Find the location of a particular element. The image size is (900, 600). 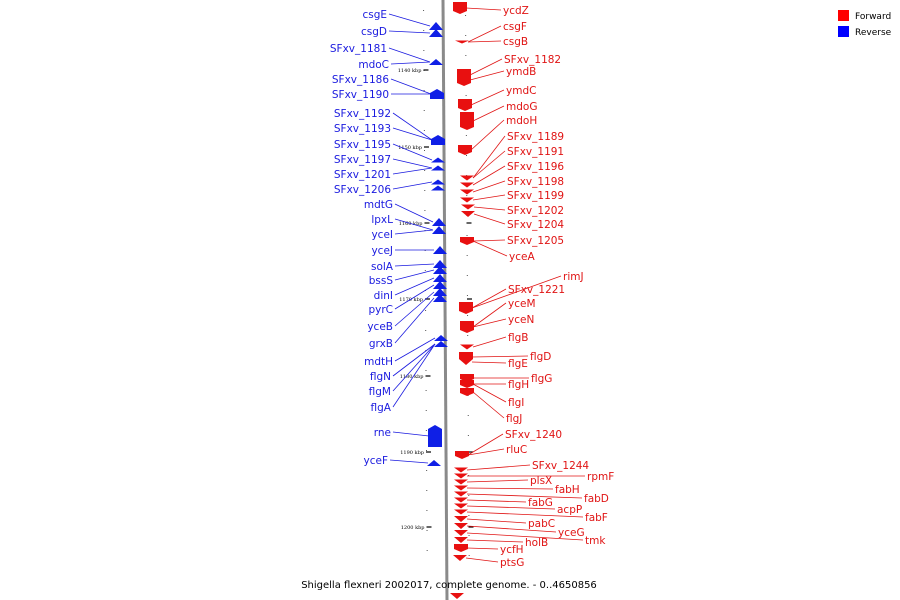

scale-tick-label: 1170 kbp is located at coordinates (411, 300).